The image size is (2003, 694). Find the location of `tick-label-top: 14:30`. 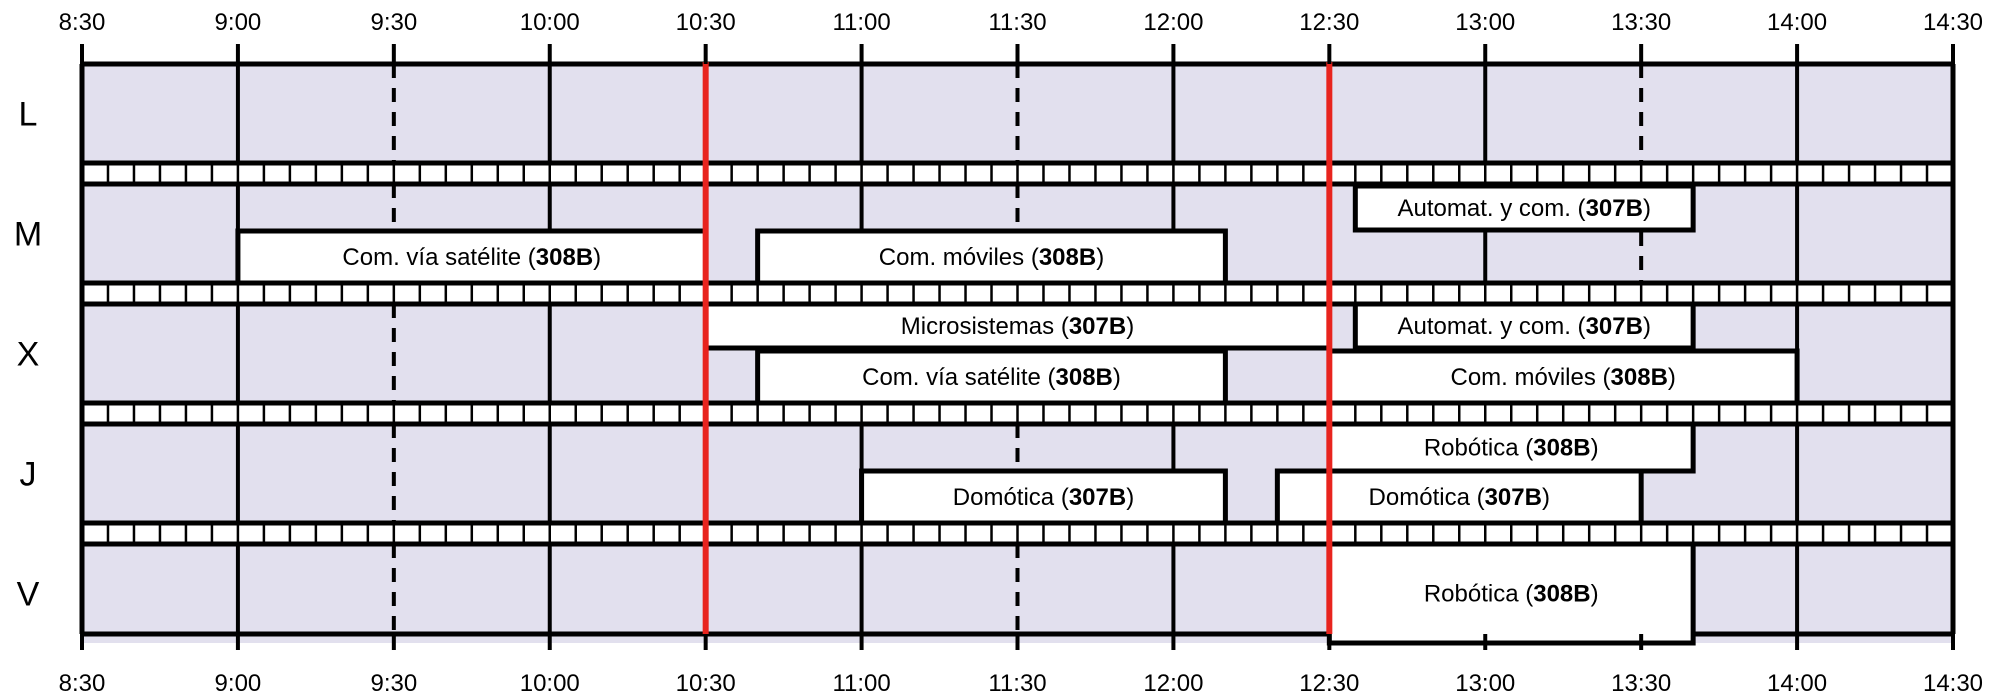

tick-label-top: 14:30 is located at coordinates (1953, 22).